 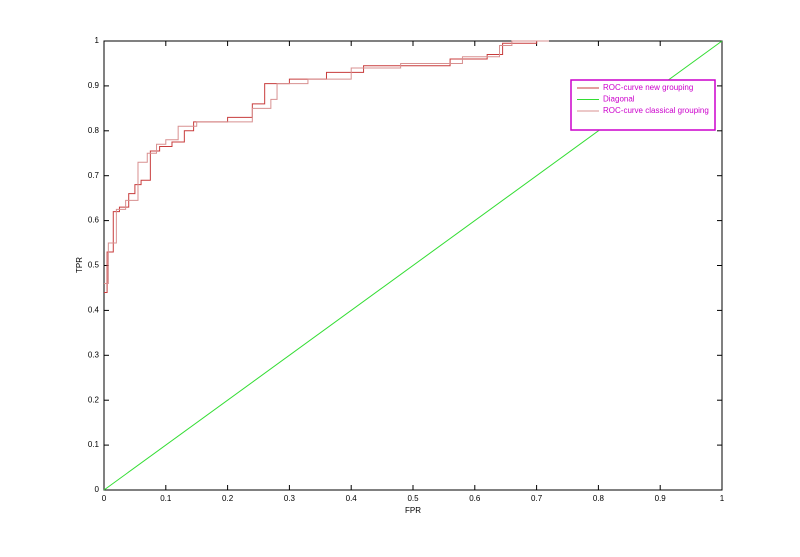 I want to click on y-tick-label: 0.7, so click(x=94, y=175).